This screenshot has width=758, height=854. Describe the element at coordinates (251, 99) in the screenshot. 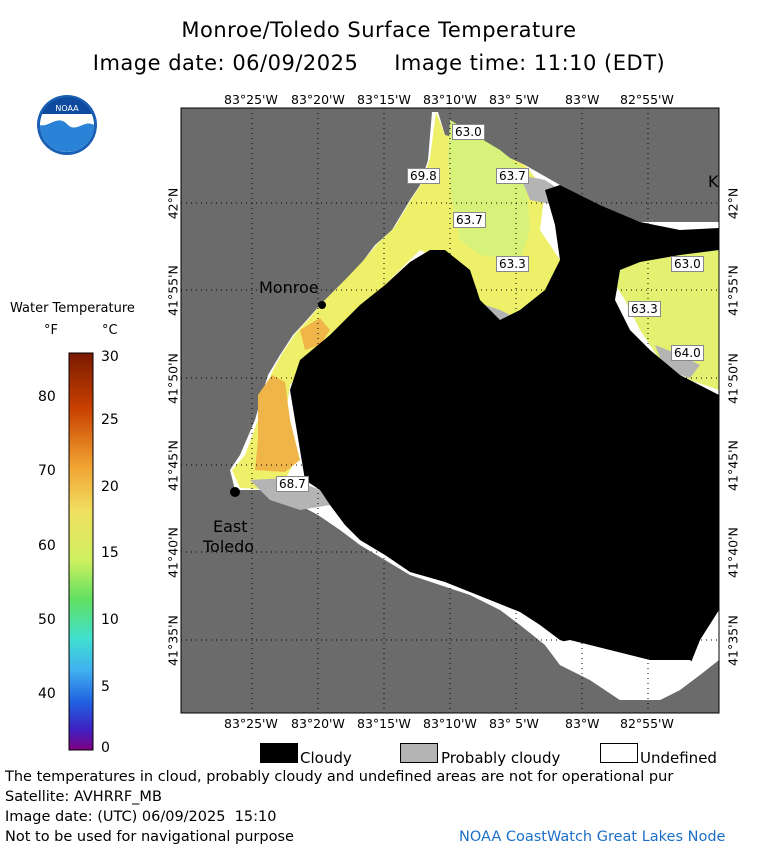

I see `lon-tick-top-0: 83°25'W` at that location.